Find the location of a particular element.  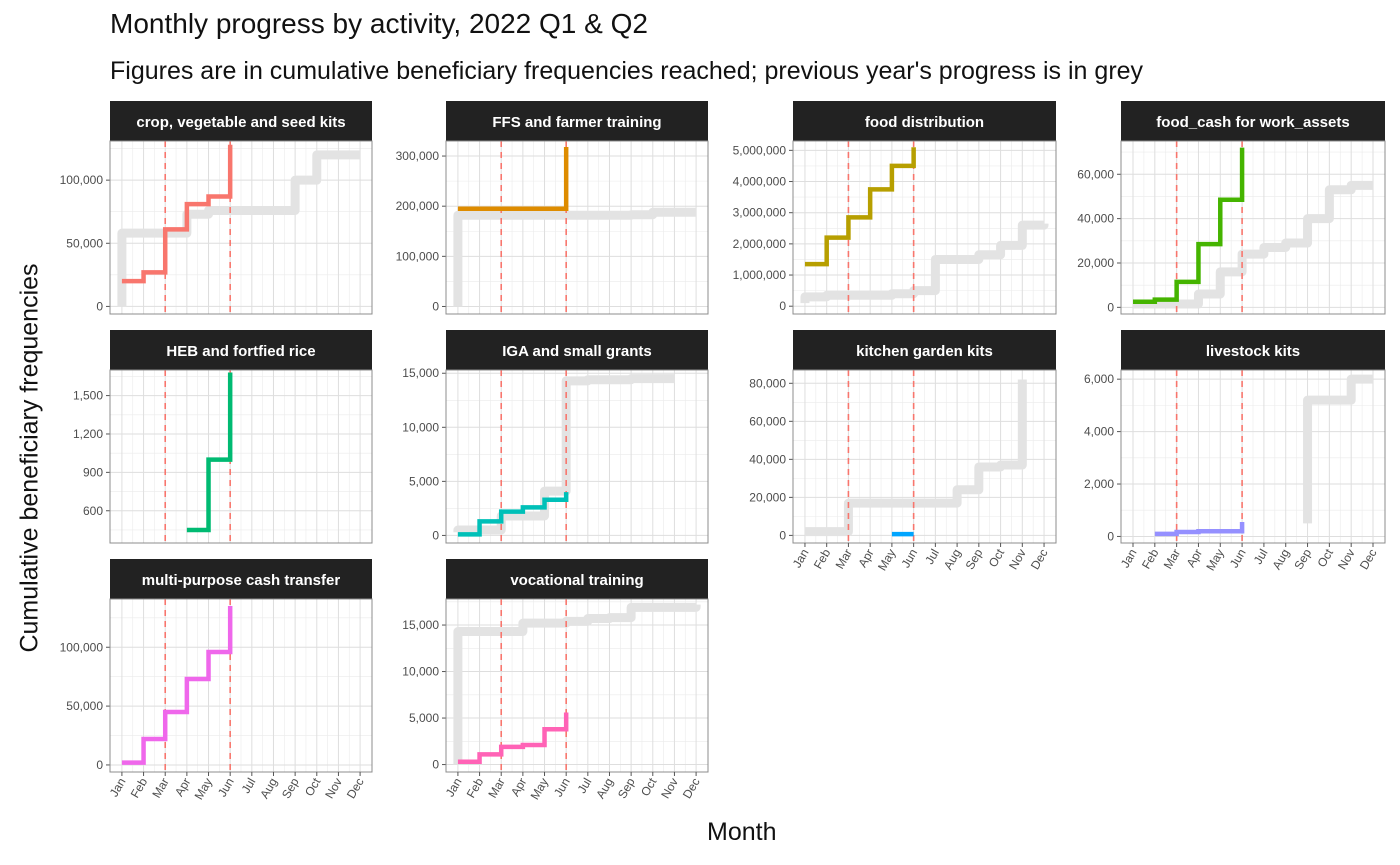

facet-title: livestock kits is located at coordinates (1253, 351).